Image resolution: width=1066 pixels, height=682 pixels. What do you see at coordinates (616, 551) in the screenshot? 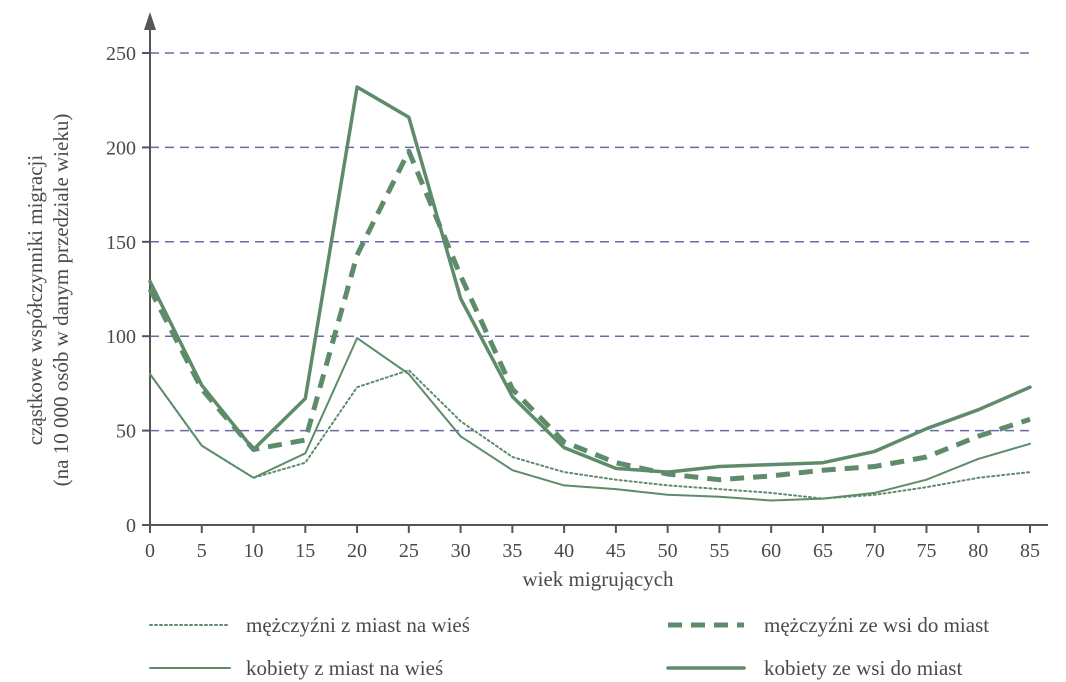
I see `x-tick-label-45: 45` at bounding box center [616, 551].